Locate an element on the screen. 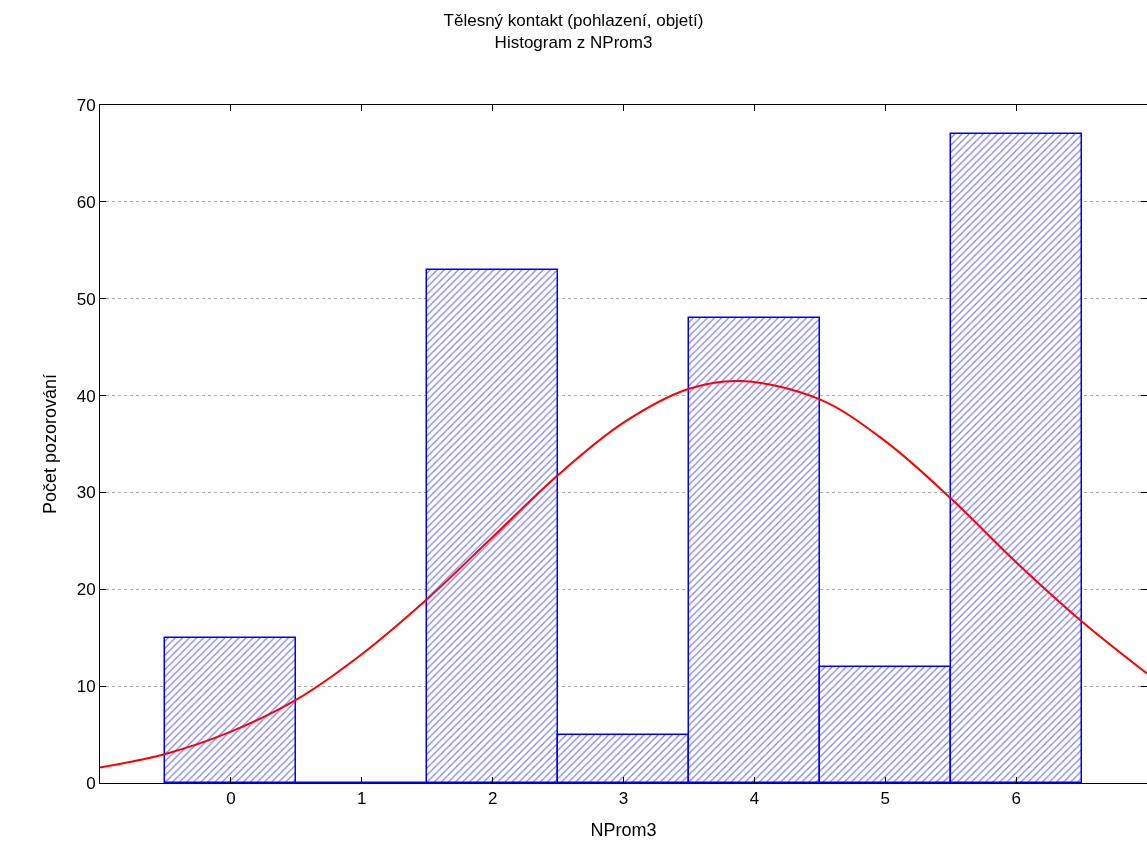 This screenshot has height=863, width=1147. y-tick-label: 30 is located at coordinates (86, 493).